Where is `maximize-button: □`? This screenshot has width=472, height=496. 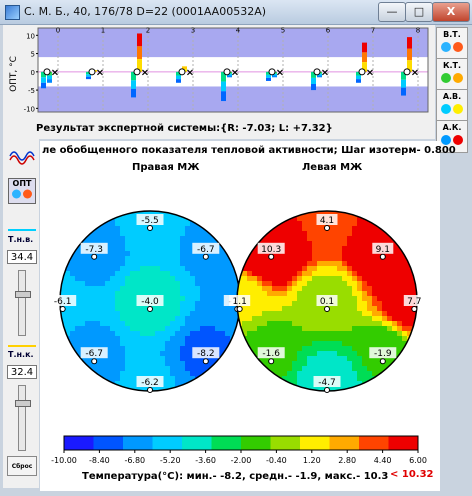 maximize-button: □ is located at coordinates (419, 12).